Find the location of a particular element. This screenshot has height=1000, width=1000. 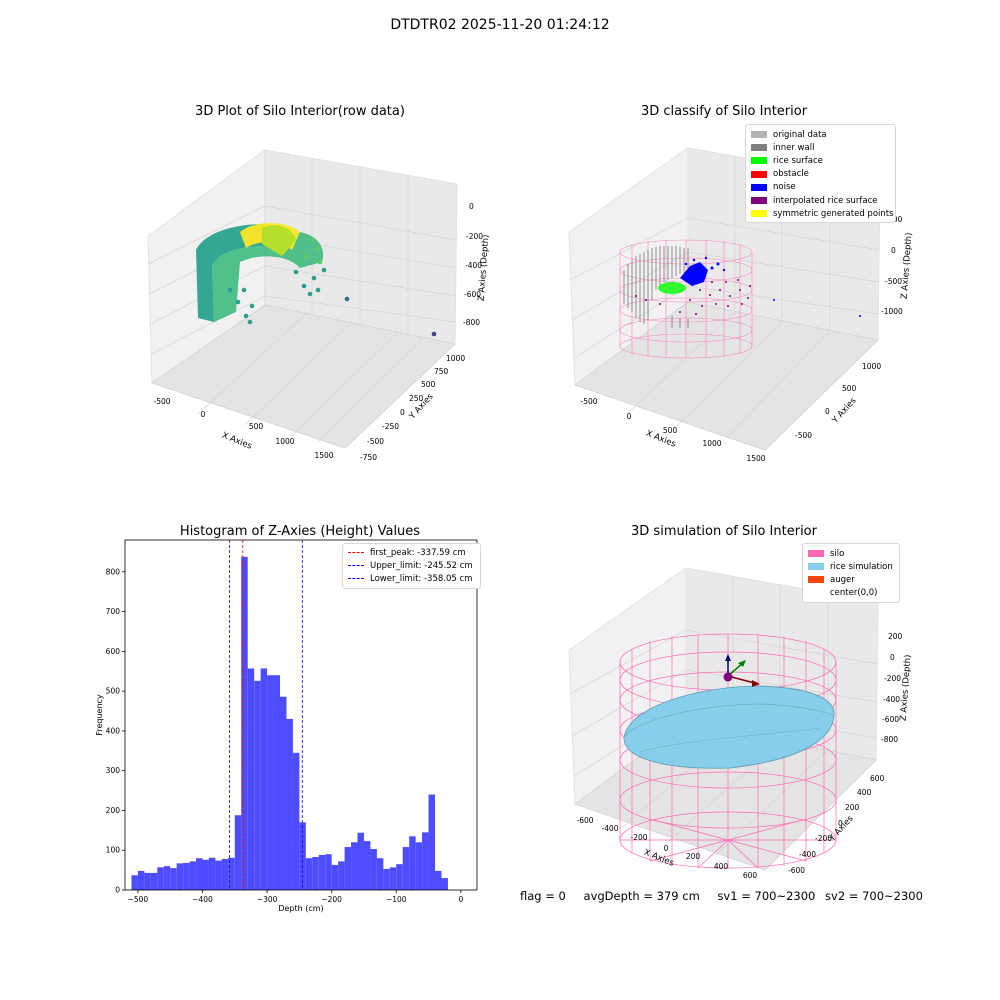

panel2-xtick: 1500 is located at coordinates (755, 458).